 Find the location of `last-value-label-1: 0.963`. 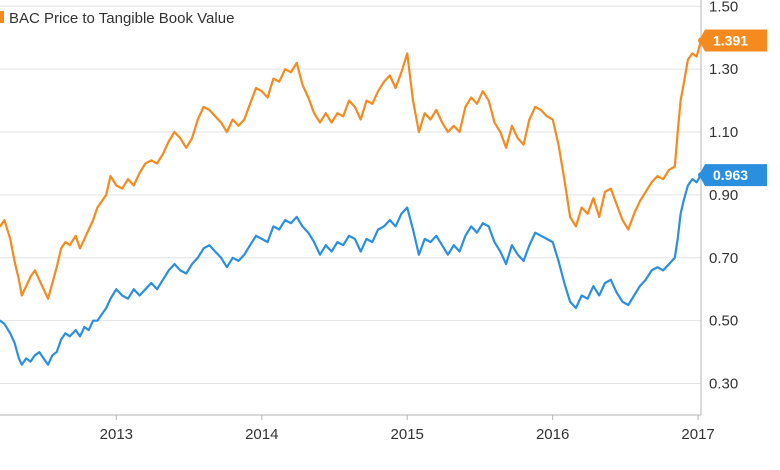

last-value-label-1: 0.963 is located at coordinates (730, 175).